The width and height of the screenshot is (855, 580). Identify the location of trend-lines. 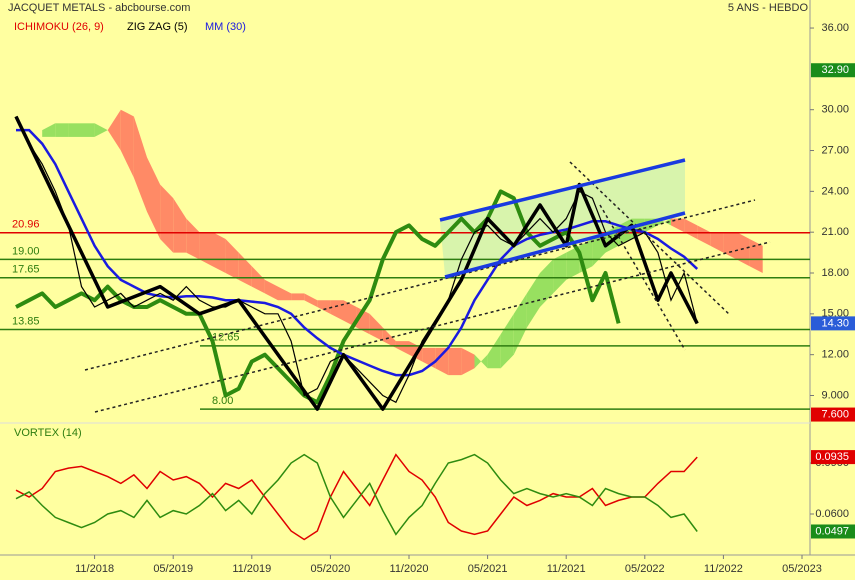
(562, 217).